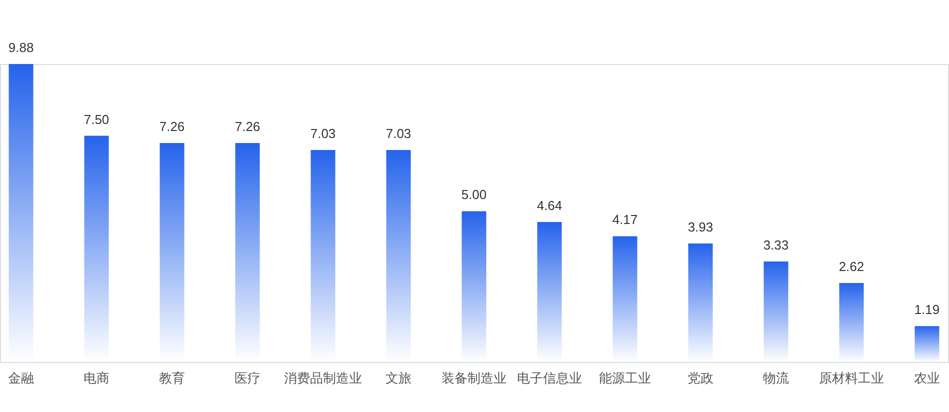 Image resolution: width=949 pixels, height=412 pixels. Describe the element at coordinates (172, 378) in the screenshot. I see `x-tick-label: 教育` at that location.